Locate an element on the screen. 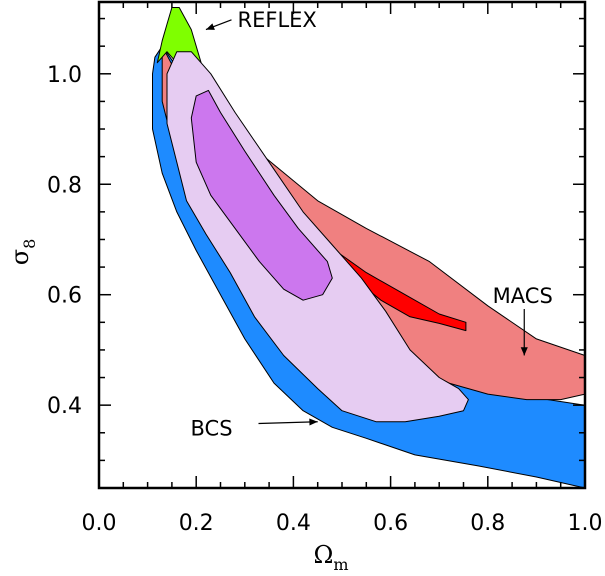 The height and width of the screenshot is (576, 605). annotation-macs: MACS is located at coordinates (523, 320).